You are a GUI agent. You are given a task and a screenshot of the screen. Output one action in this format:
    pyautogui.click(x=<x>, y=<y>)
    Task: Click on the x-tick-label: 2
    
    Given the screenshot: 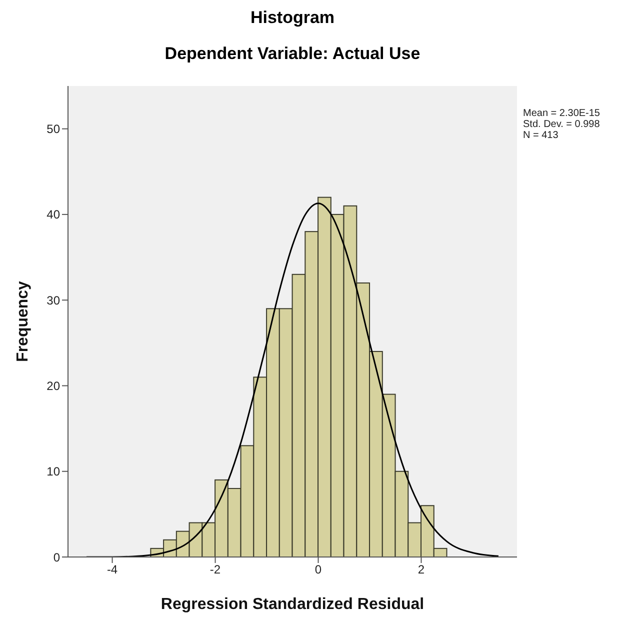 What is the action you would take?
    pyautogui.click(x=421, y=569)
    